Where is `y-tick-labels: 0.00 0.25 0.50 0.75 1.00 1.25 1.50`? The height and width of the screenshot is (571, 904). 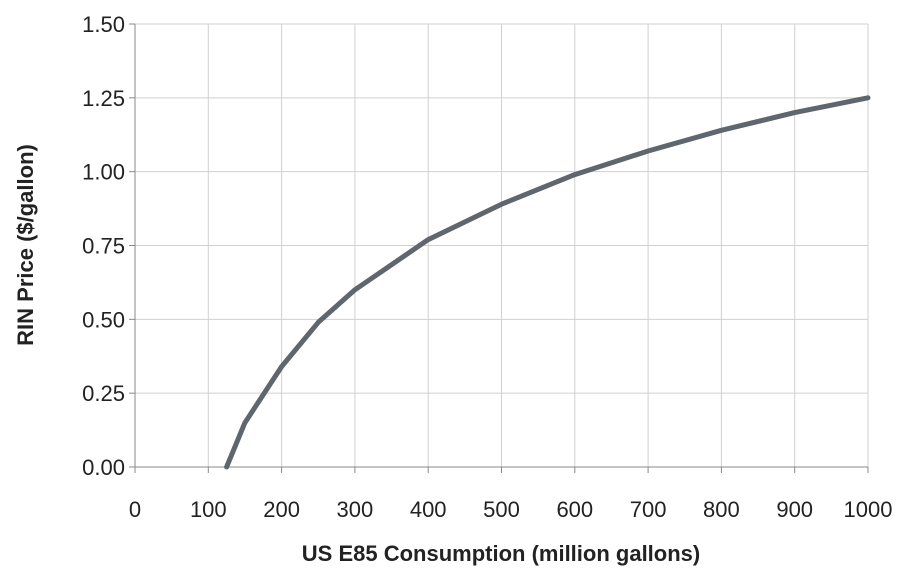
y-tick-labels: 0.00 0.25 0.50 0.75 1.00 1.25 1.50 is located at coordinates (103, 246).